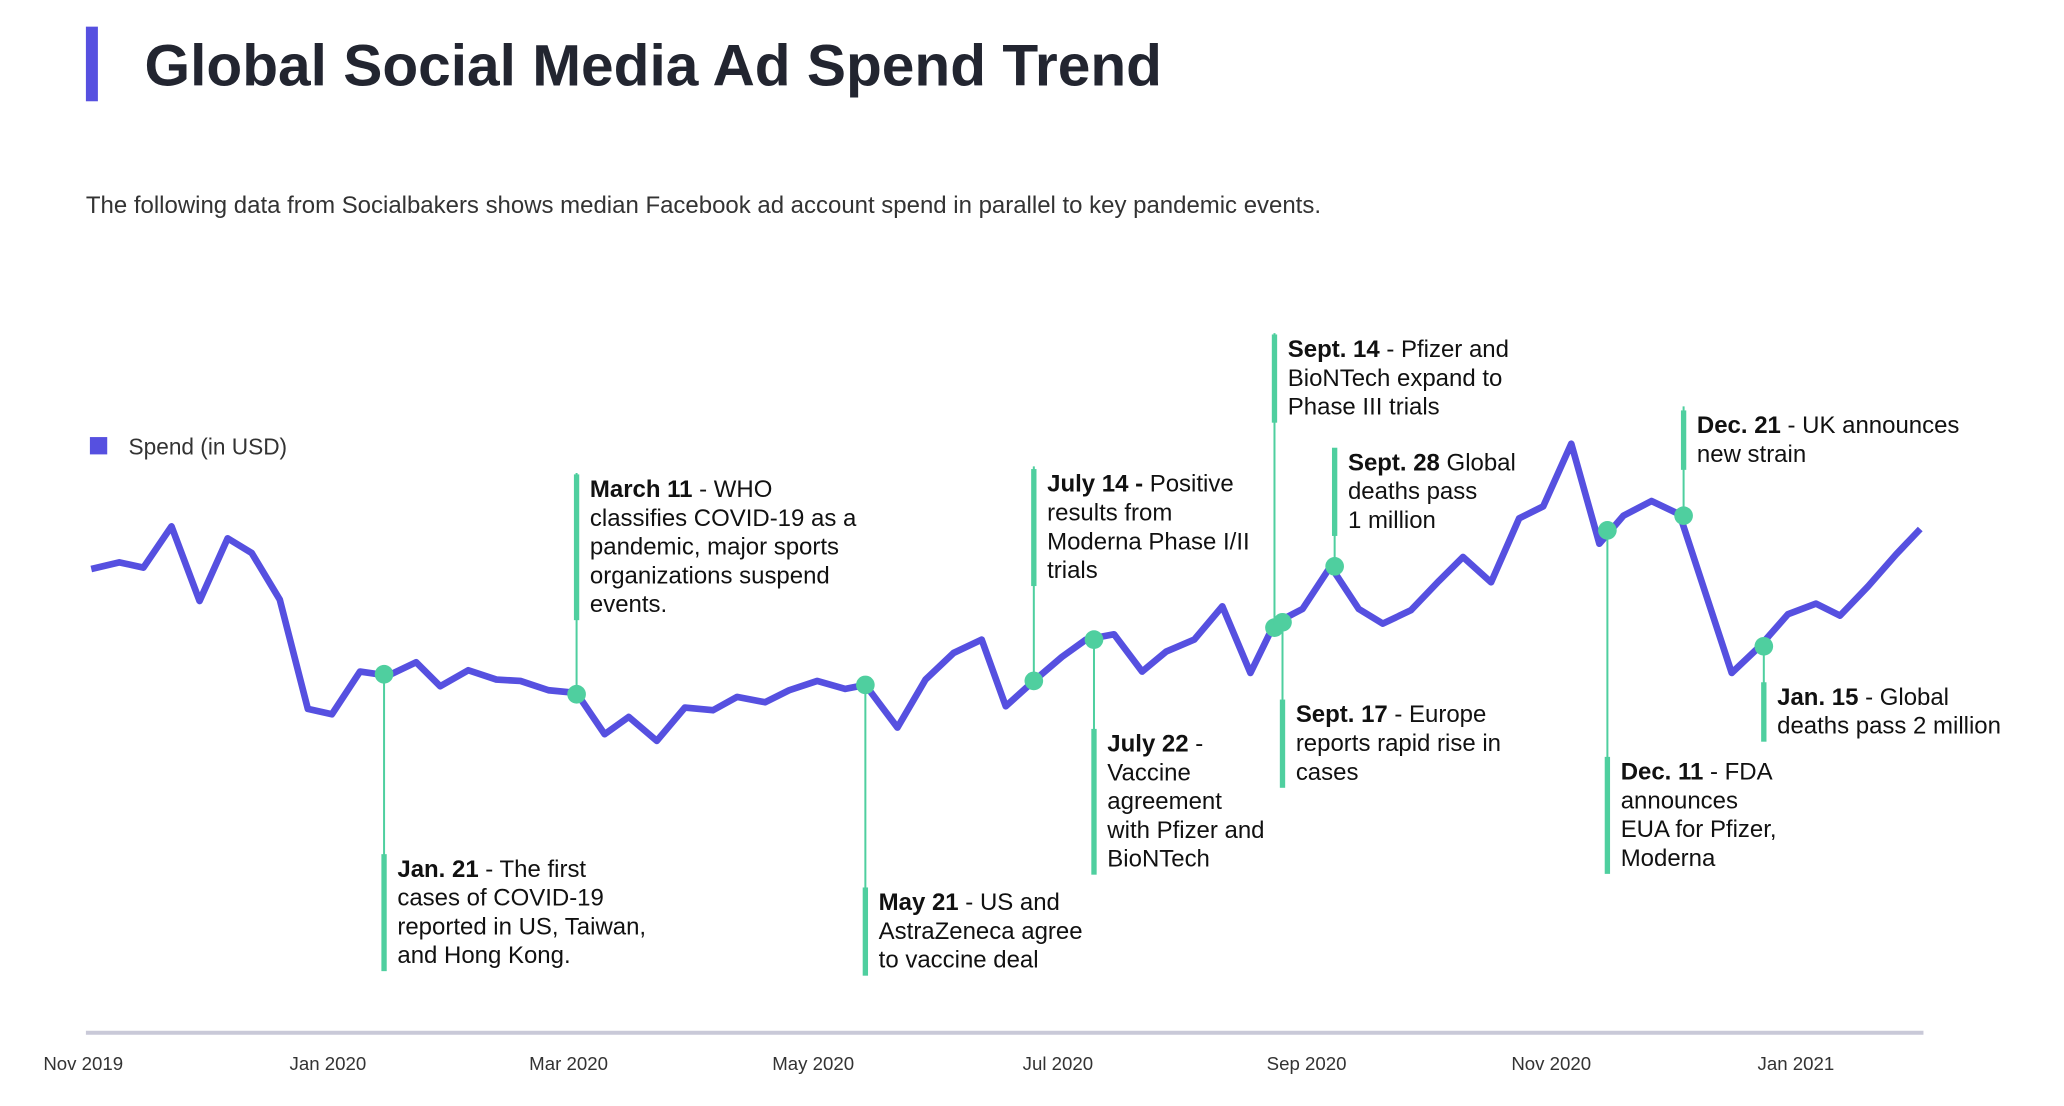 Image resolution: width=2064 pixels, height=1106 pixels. I want to click on annotation-date: Sept. 28, so click(1394, 462).